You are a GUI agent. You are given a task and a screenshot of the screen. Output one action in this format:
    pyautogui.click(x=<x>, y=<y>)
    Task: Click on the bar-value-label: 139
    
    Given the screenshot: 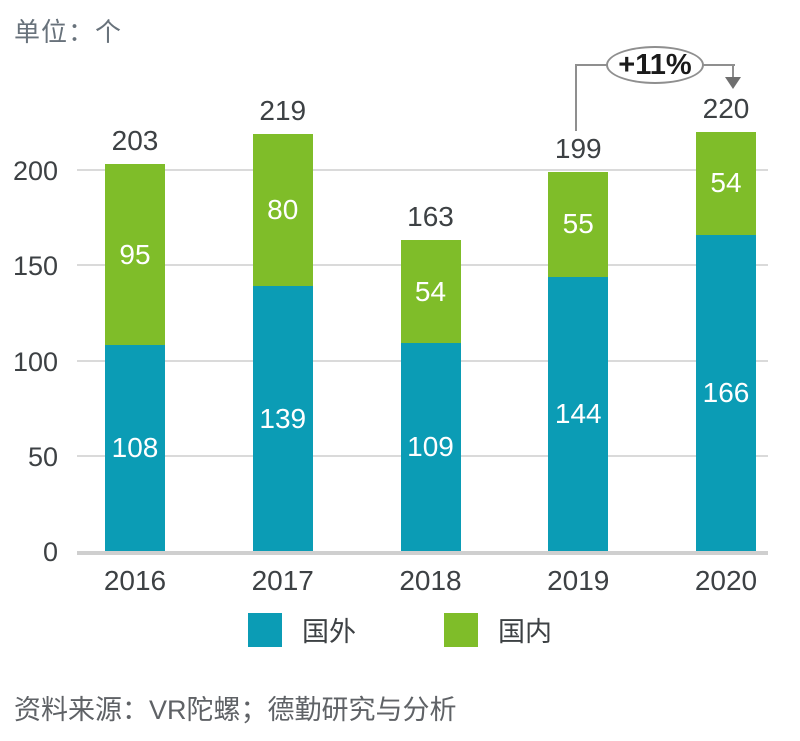 What is the action you would take?
    pyautogui.click(x=283, y=418)
    